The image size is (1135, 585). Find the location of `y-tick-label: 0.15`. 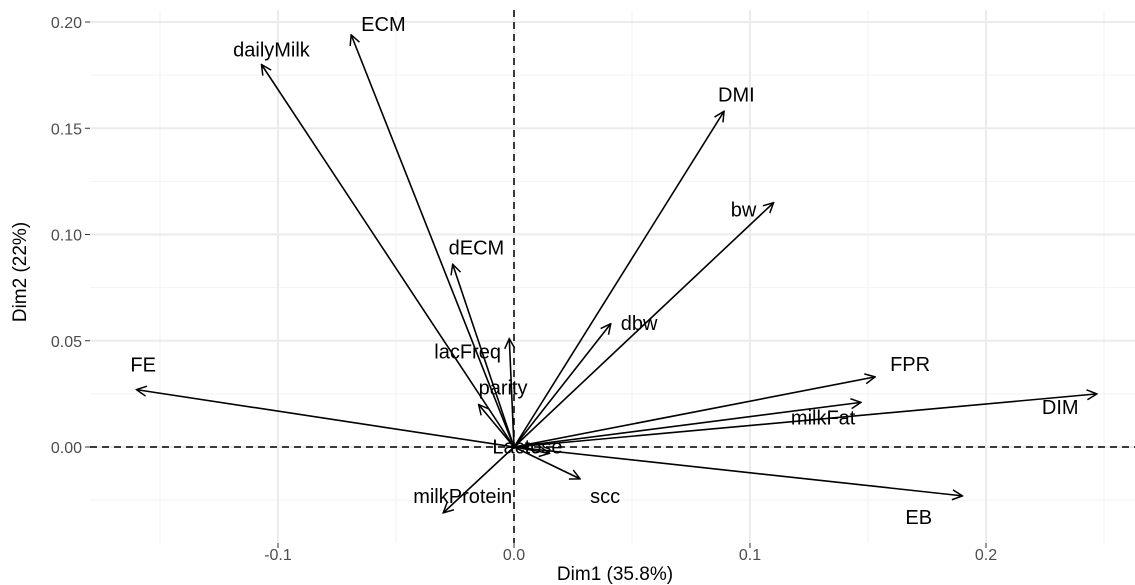

y-tick-label: 0.15 is located at coordinates (66, 129).